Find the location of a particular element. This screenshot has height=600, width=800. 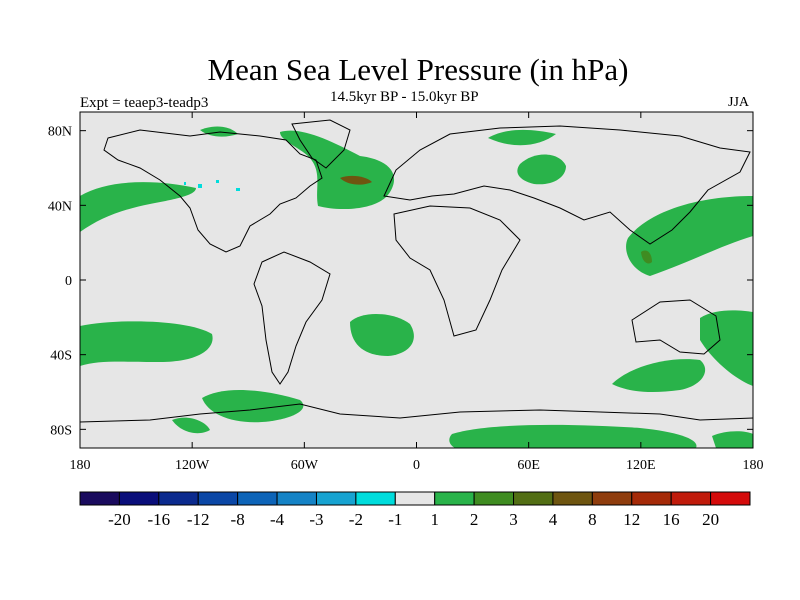

anomaly-siberia is located at coordinates (541, 169).